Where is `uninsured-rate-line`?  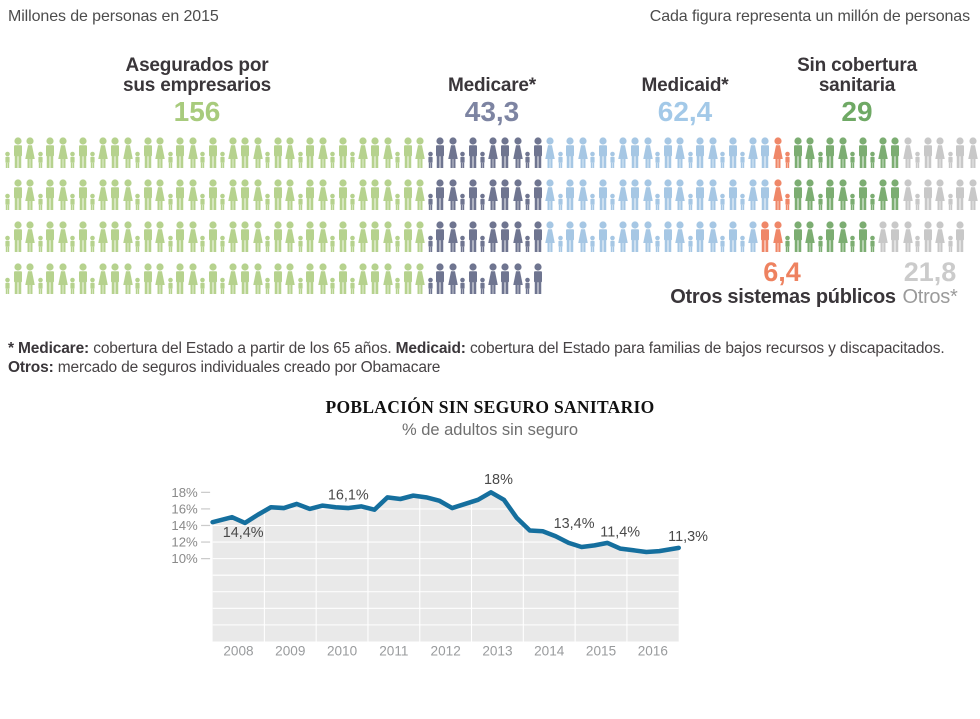 uninsured-rate-line is located at coordinates (445, 522).